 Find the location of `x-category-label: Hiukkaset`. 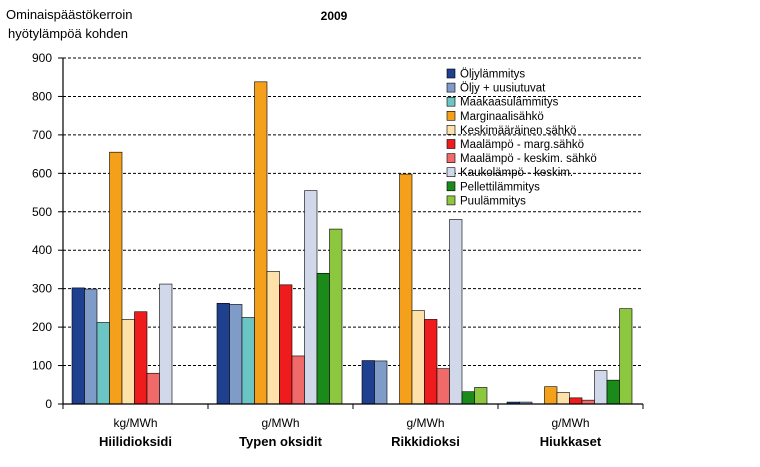

x-category-label: Hiukkaset is located at coordinates (571, 441).